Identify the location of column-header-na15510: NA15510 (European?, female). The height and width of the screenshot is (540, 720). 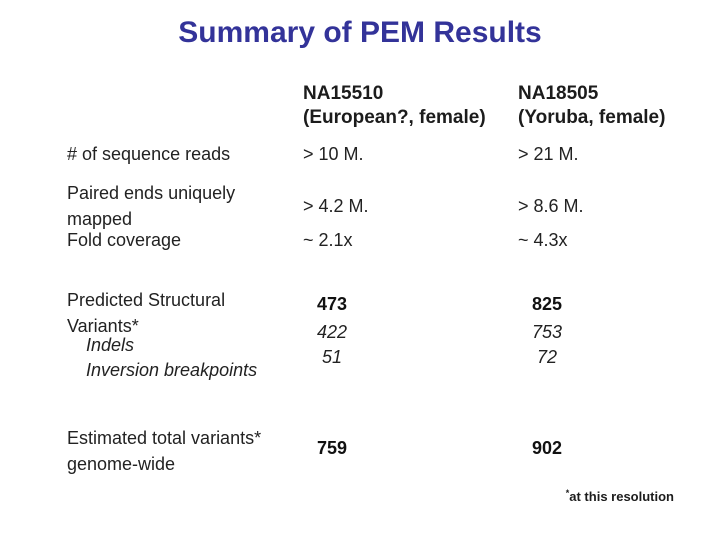
(394, 106).